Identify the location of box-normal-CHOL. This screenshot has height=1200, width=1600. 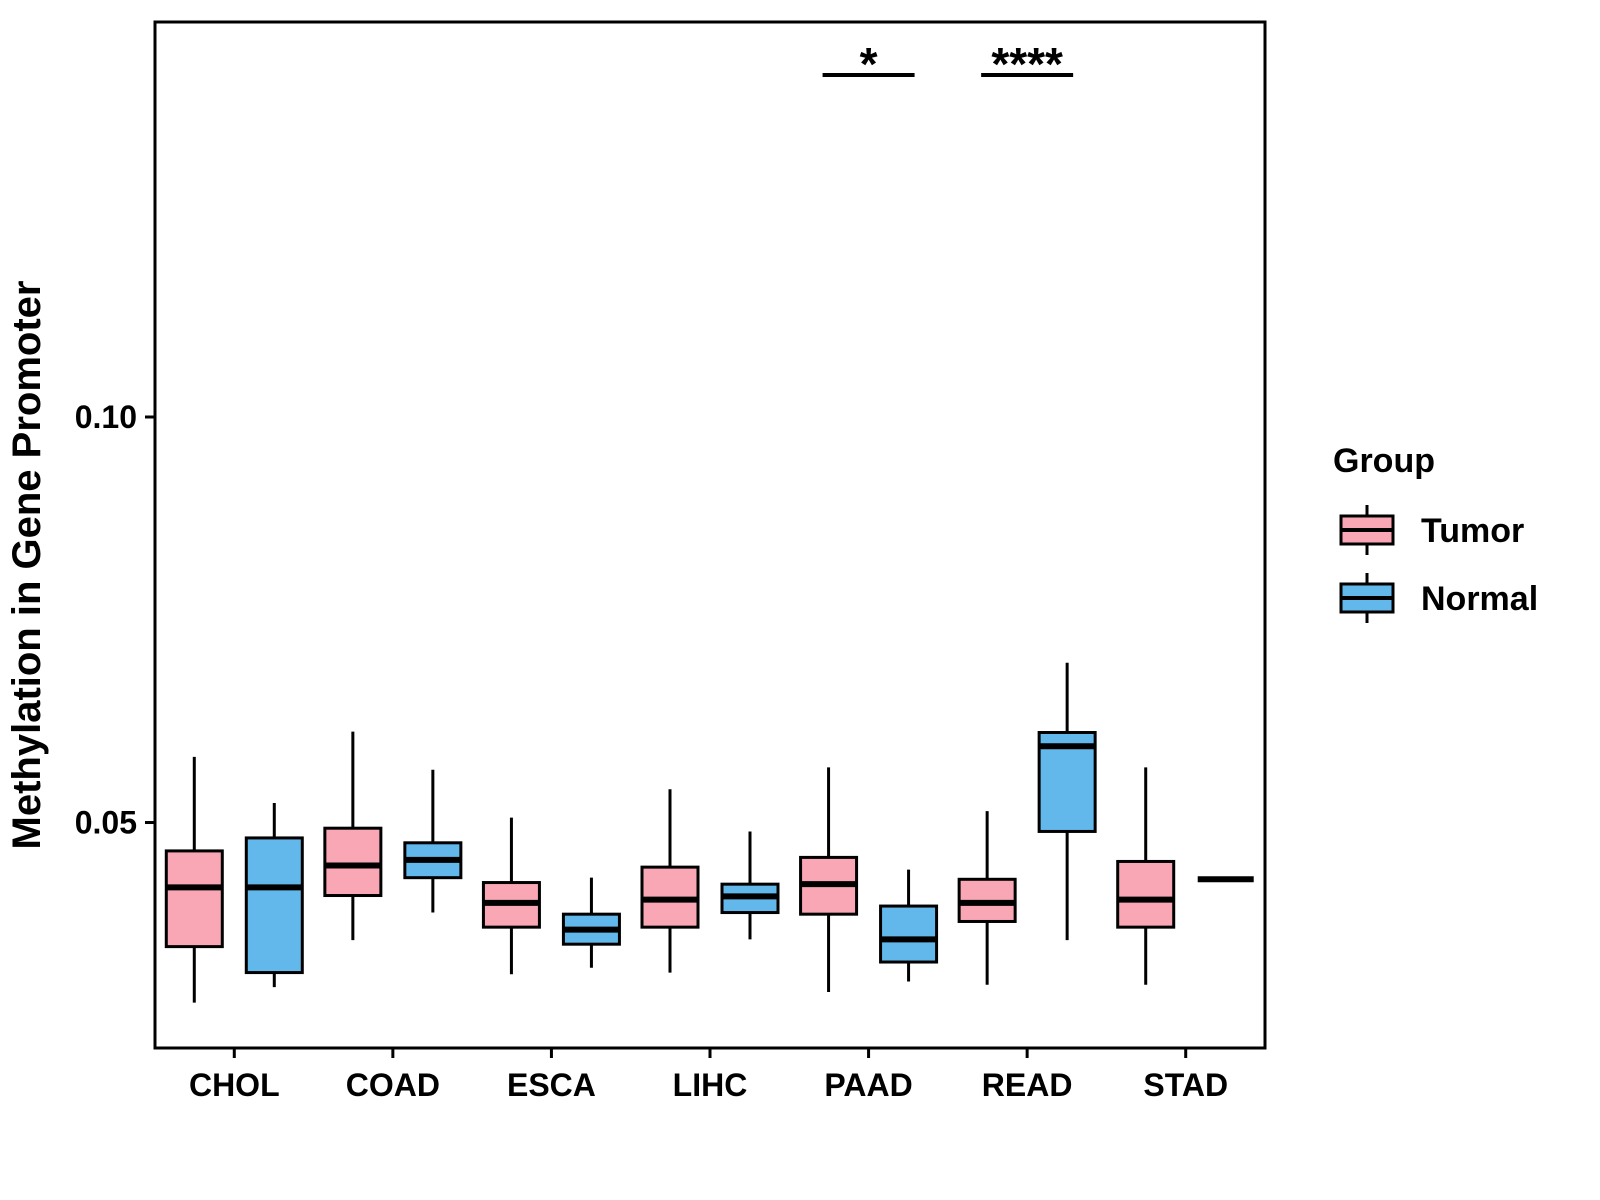
(274, 905).